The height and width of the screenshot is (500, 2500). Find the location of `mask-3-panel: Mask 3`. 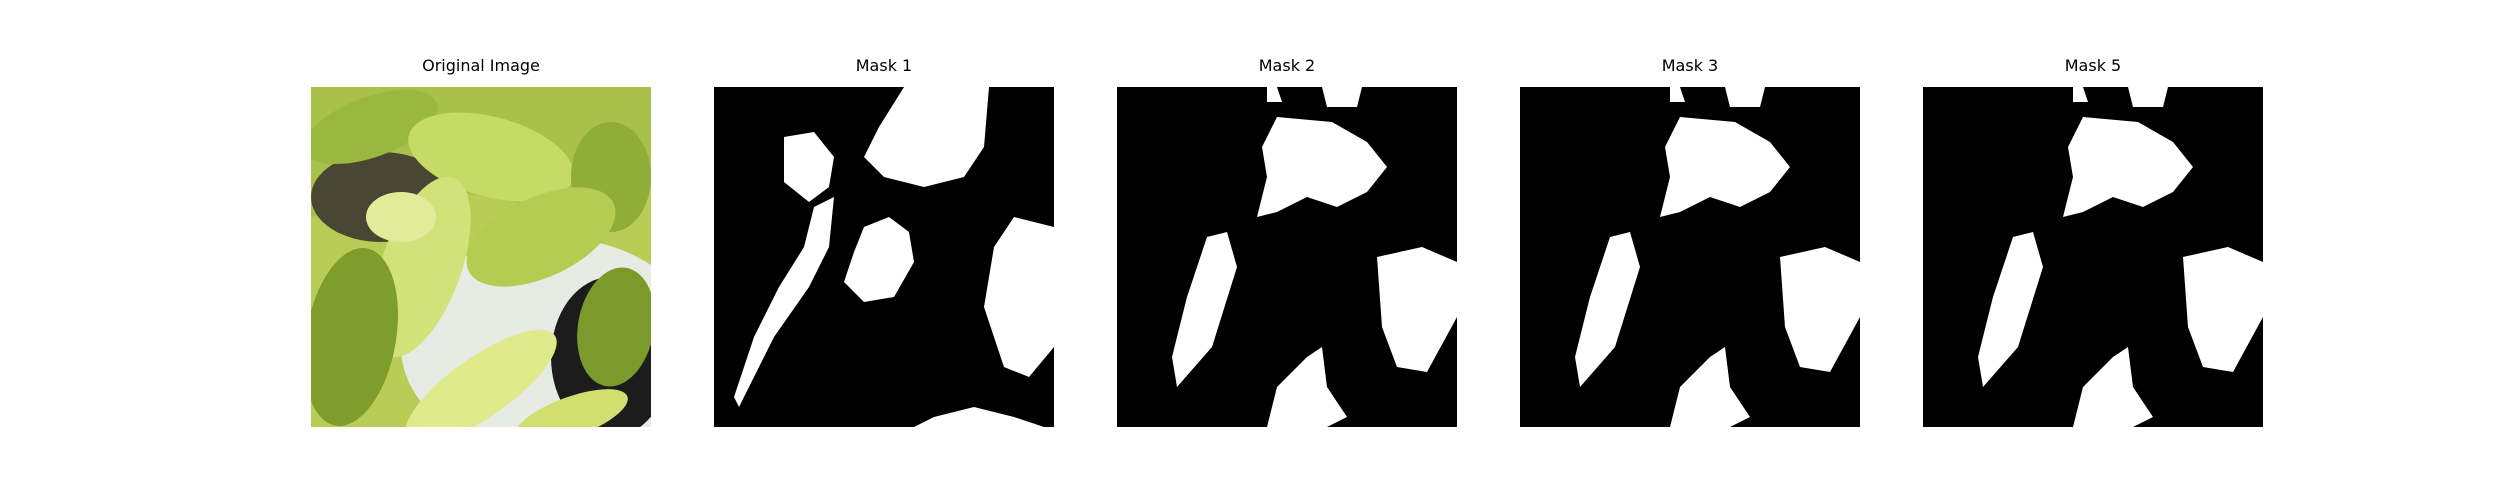

mask-3-panel: Mask 3 is located at coordinates (1690, 240).